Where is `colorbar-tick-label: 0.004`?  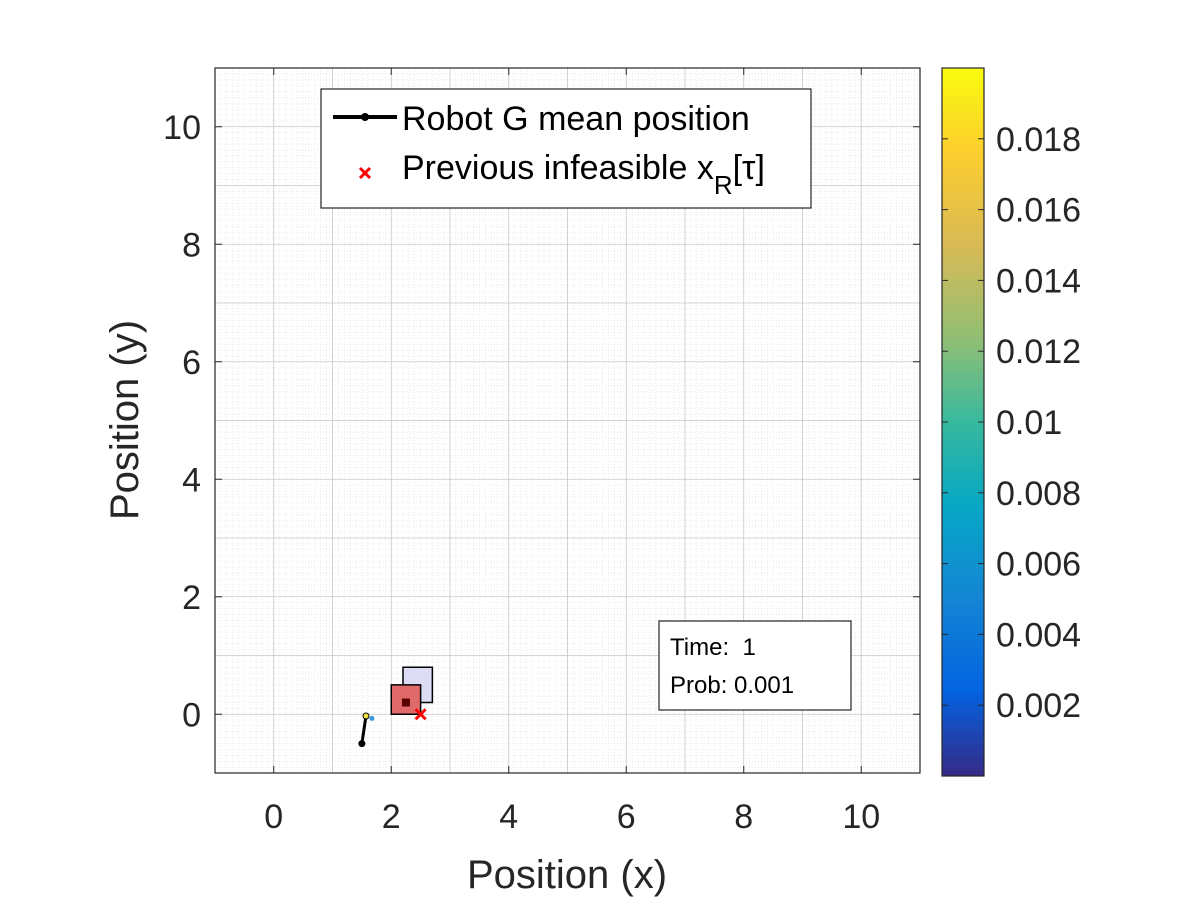 colorbar-tick-label: 0.004 is located at coordinates (1038, 635).